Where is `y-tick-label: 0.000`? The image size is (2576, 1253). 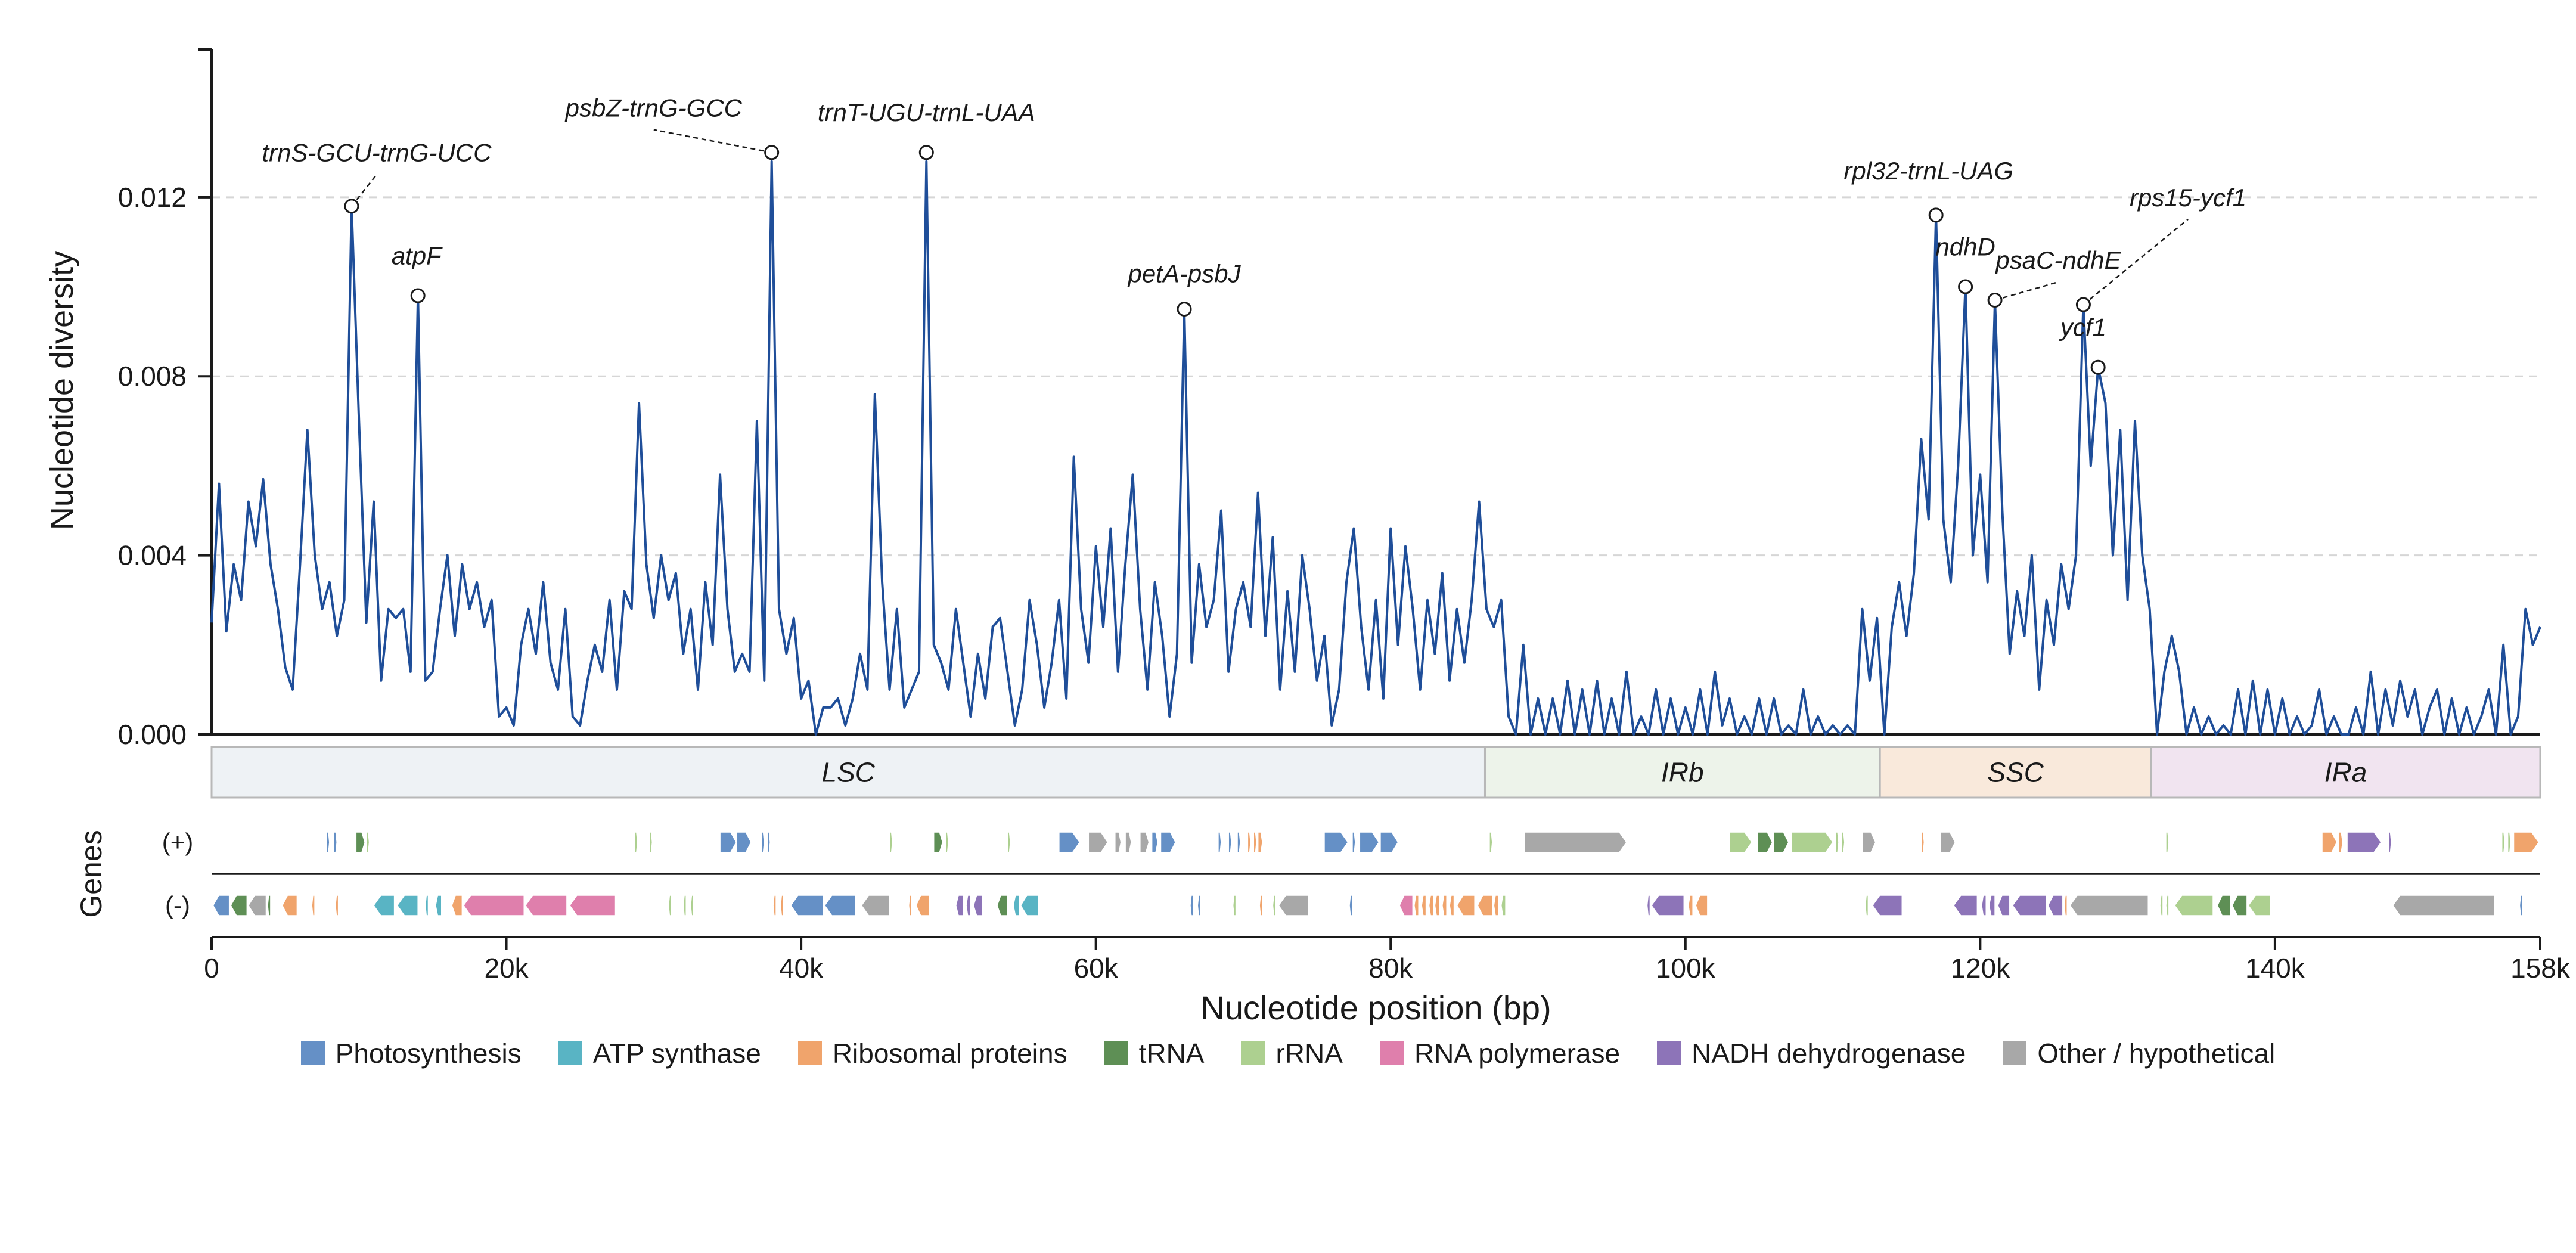 y-tick-label: 0.000 is located at coordinates (153, 734).